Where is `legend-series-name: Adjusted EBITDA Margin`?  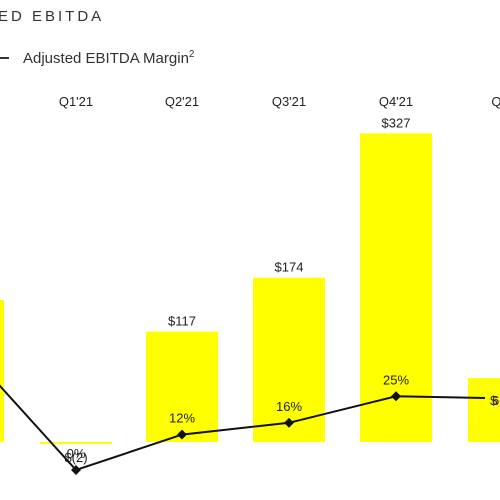
legend-series-name: Adjusted EBITDA Margin is located at coordinates (106, 58).